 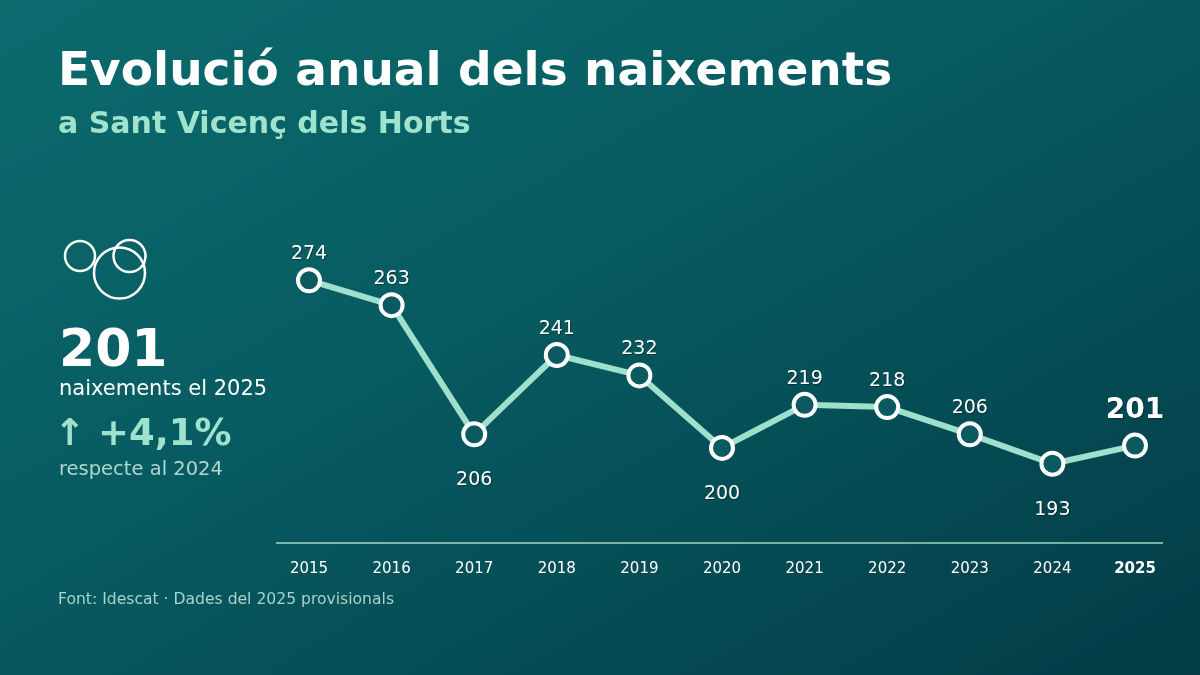 I want to click on x-tick-label: 2020, so click(x=722, y=567).